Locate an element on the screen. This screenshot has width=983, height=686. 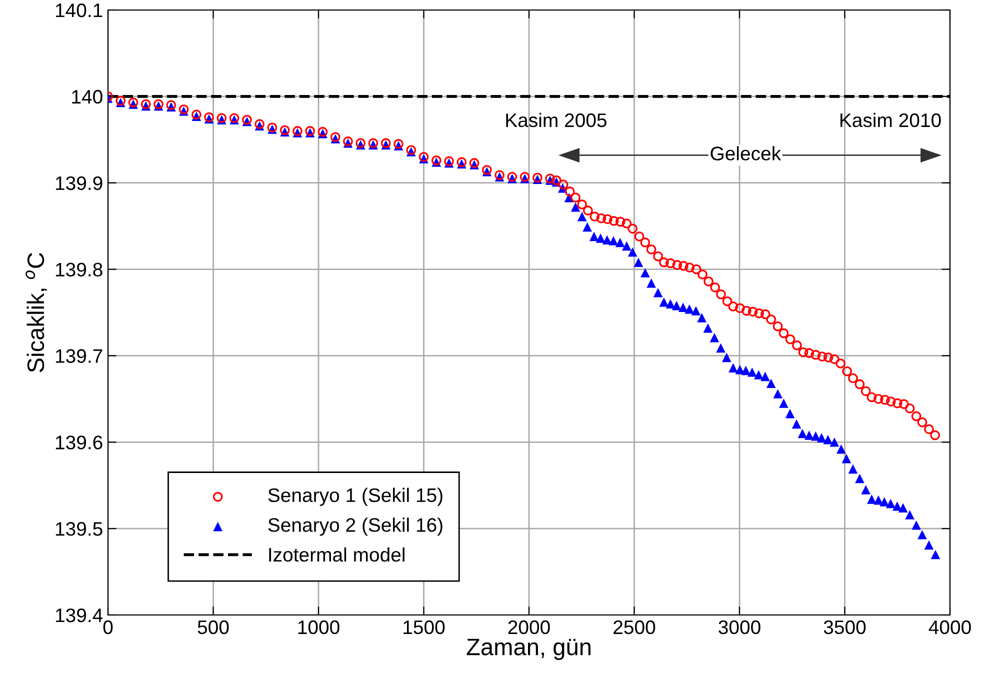
legend-label: Senaryo 2 (Sekil 16) is located at coordinates (355, 527).